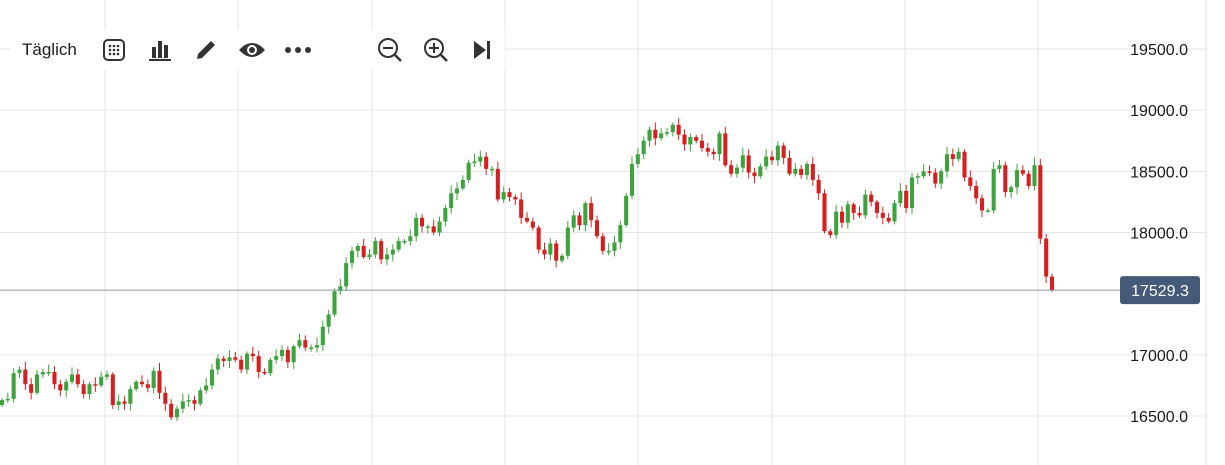 The width and height of the screenshot is (1225, 465). Describe the element at coordinates (1159, 234) in the screenshot. I see `y-tick-label: 18000.0` at that location.